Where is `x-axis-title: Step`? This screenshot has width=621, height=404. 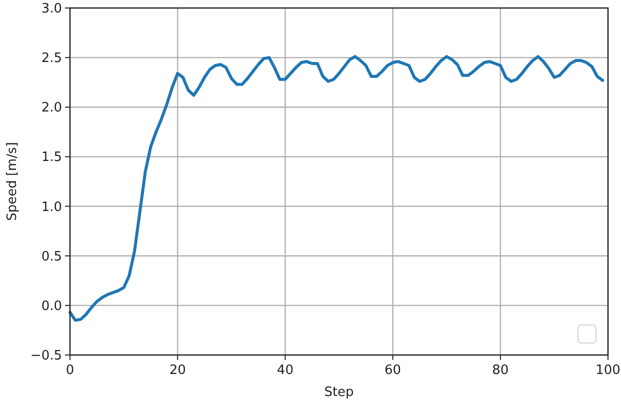
x-axis-title: Step is located at coordinates (339, 392).